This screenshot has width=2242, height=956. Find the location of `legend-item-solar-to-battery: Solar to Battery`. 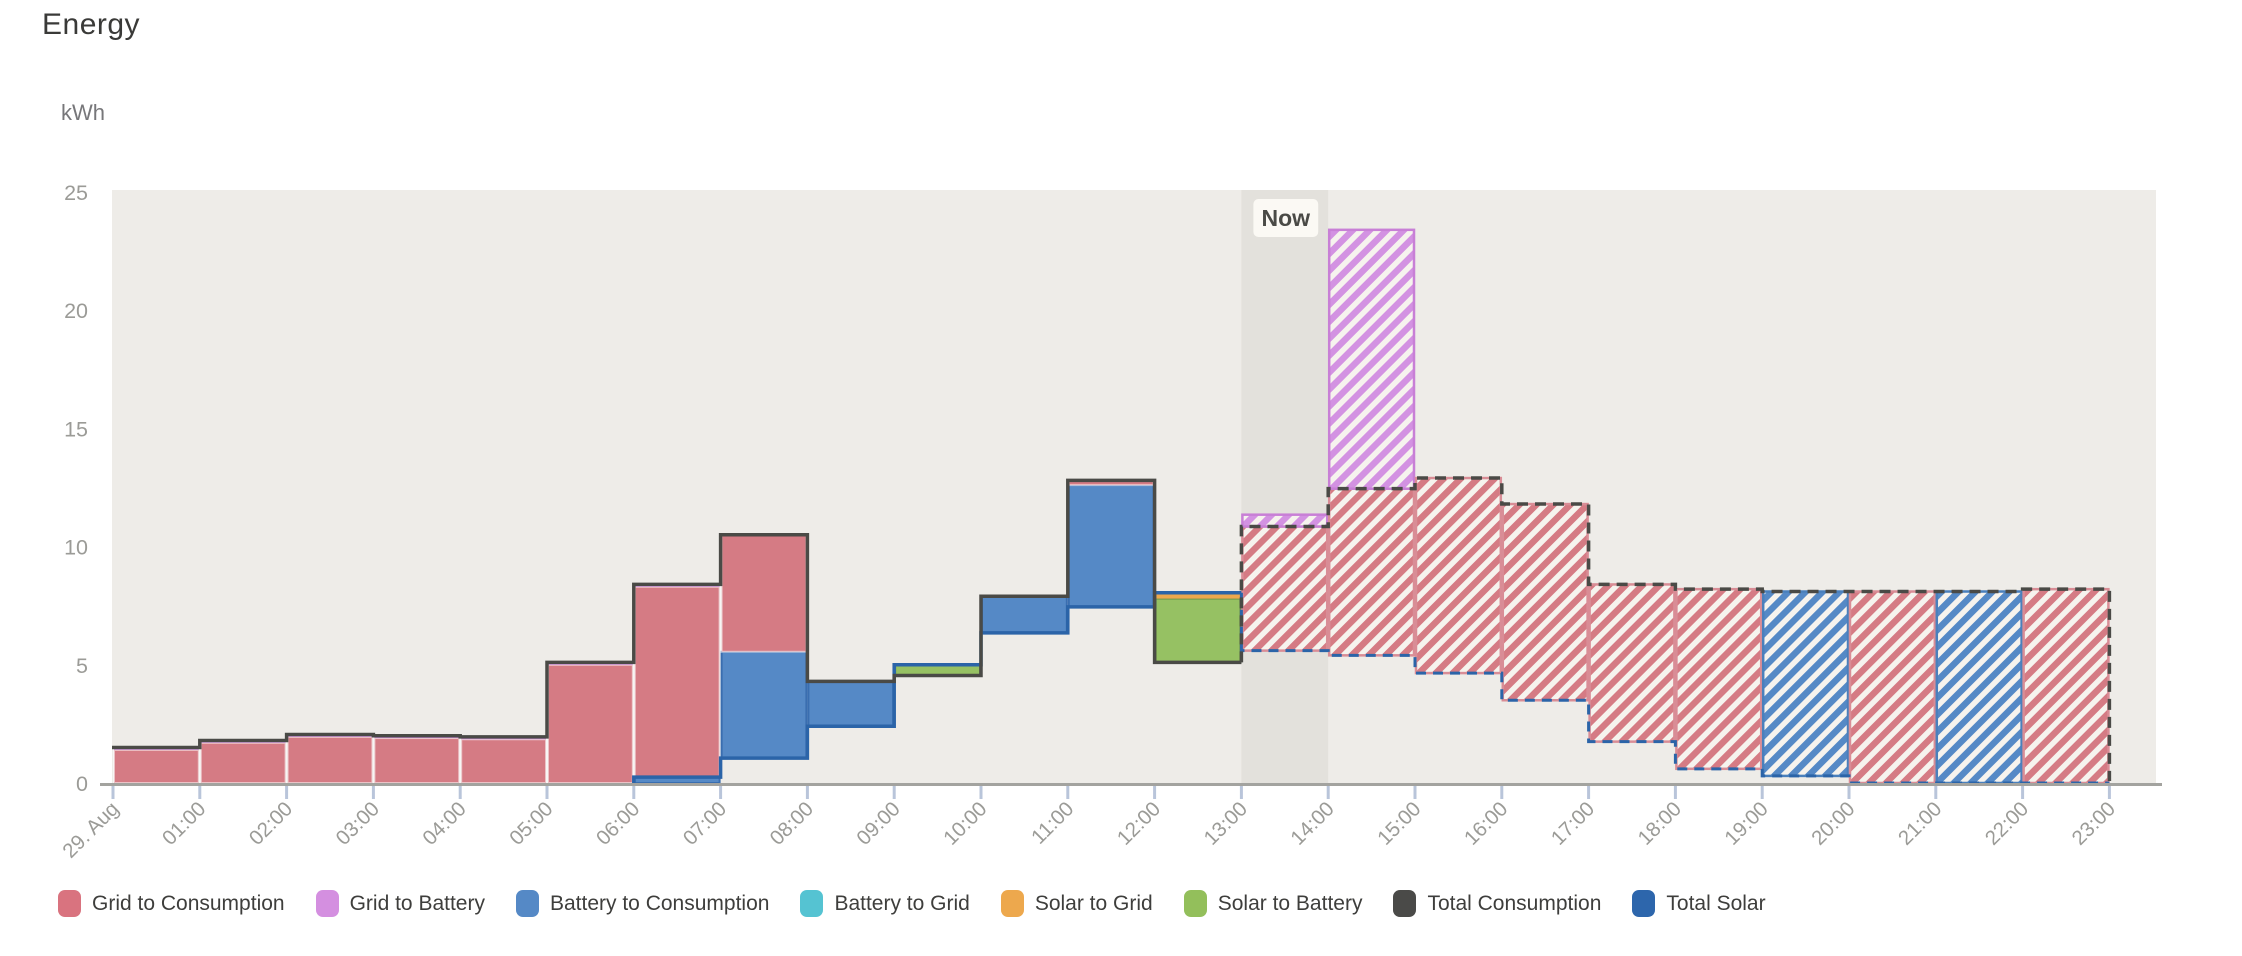

legend-item-solar-to-battery: Solar to Battery is located at coordinates (1273, 903).